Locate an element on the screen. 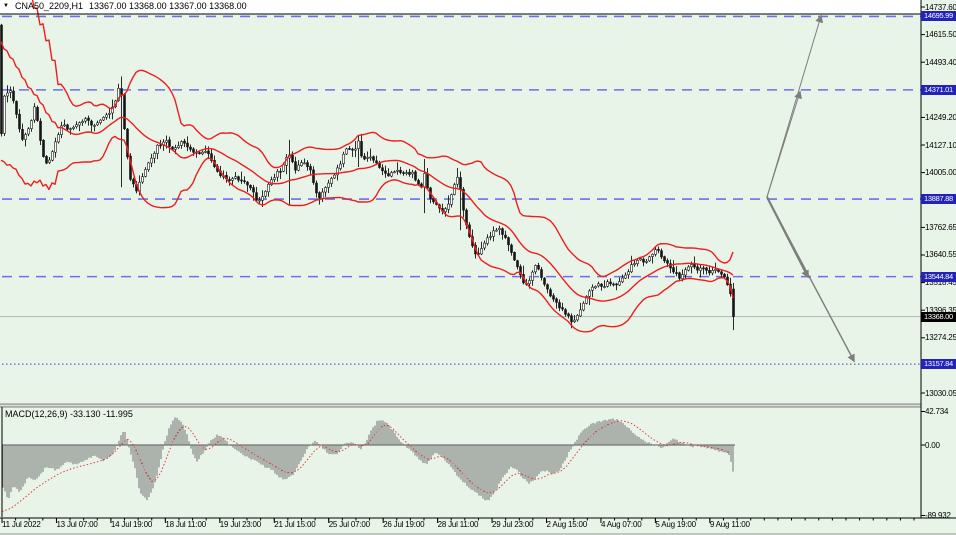 This screenshot has height=535, width=956. price-tick-label: 13640.55 is located at coordinates (940, 255).